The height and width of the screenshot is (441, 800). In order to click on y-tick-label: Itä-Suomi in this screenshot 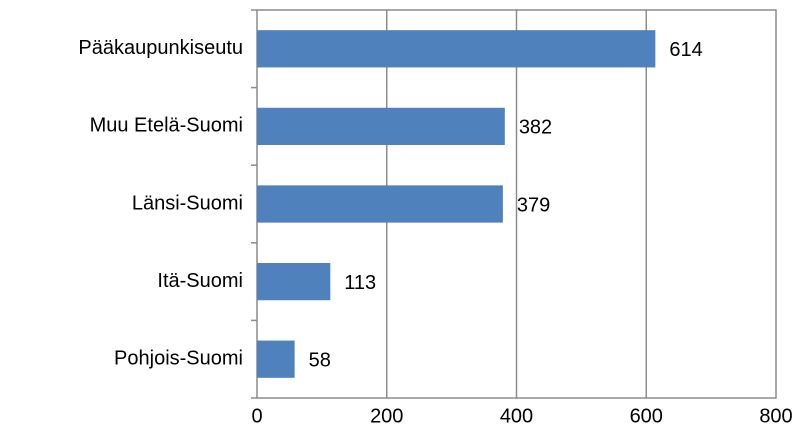, I will do `click(200, 281)`.